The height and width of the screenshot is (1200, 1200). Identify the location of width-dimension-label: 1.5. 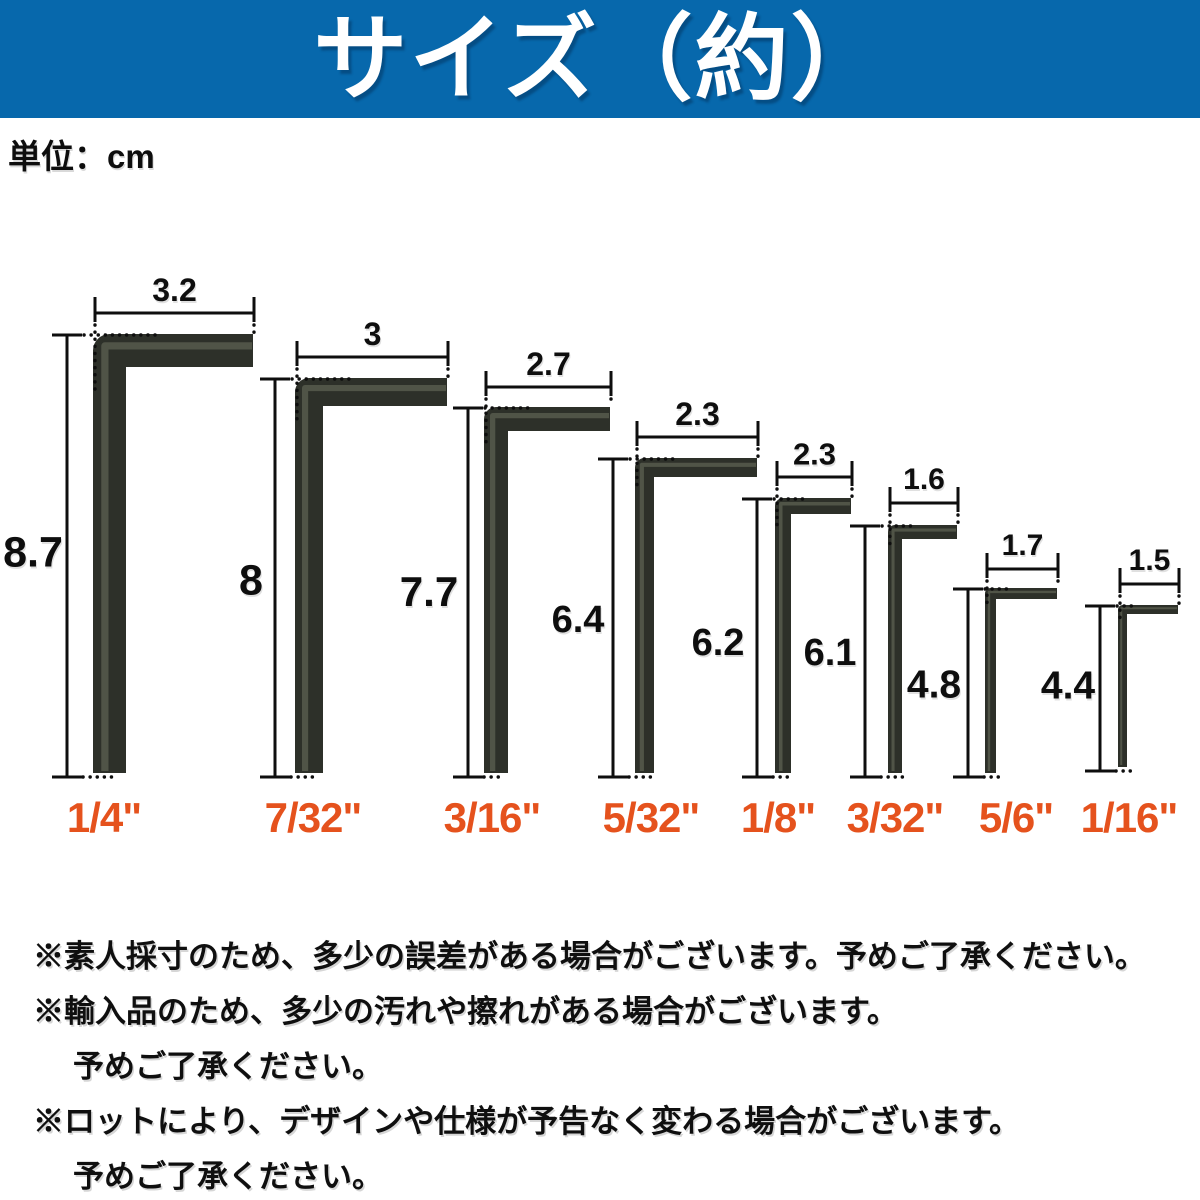
(1149, 560).